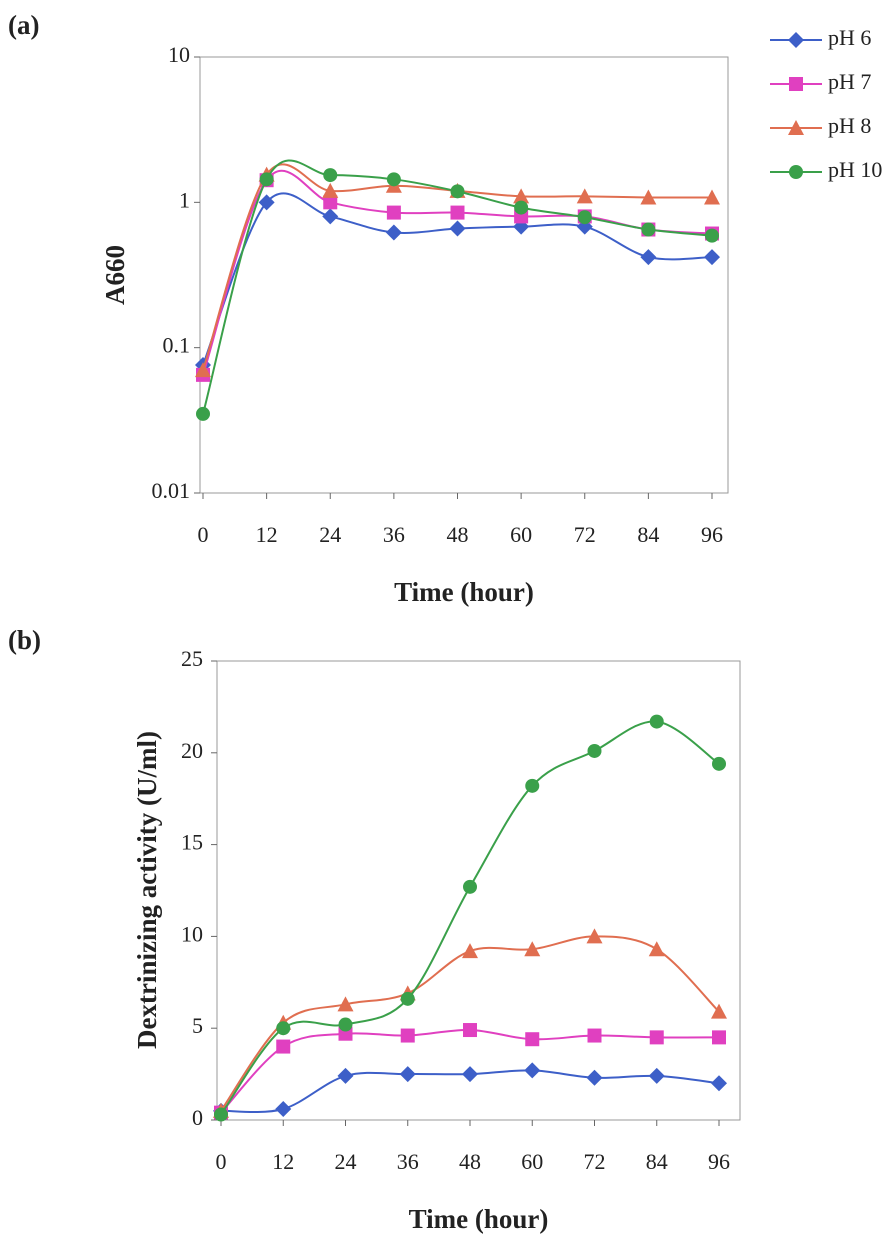 This screenshot has width=896, height=1244. Describe the element at coordinates (197, 1117) in the screenshot. I see `y-tick-label: 0` at that location.